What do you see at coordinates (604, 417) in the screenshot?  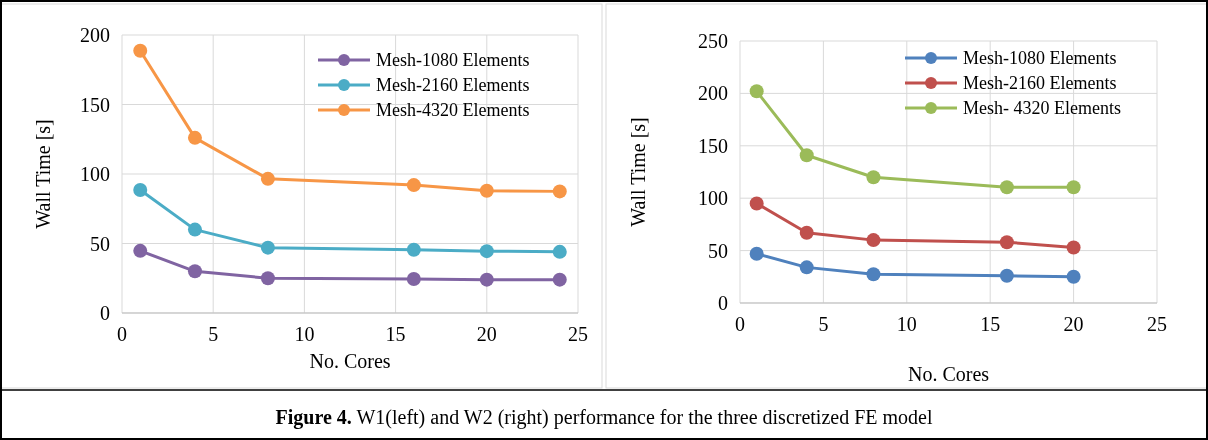 I see `caption: Figure 4. W1(left) and W2 (right) performance for the three discretized FE model` at bounding box center [604, 417].